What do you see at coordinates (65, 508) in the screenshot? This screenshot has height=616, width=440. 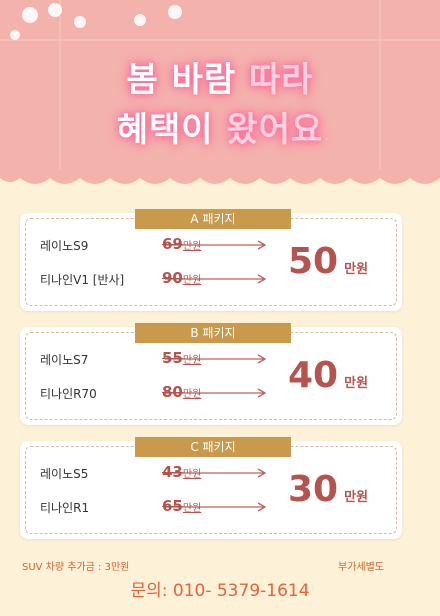 I see `item-name: 티나인R1` at bounding box center [65, 508].